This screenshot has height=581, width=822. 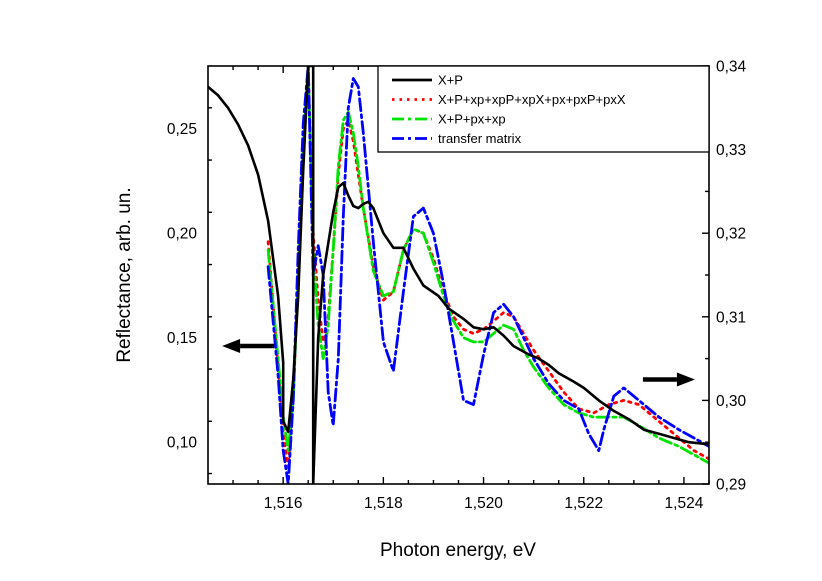 What do you see at coordinates (383, 503) in the screenshot?
I see `x-tick-label: 1,518` at bounding box center [383, 503].